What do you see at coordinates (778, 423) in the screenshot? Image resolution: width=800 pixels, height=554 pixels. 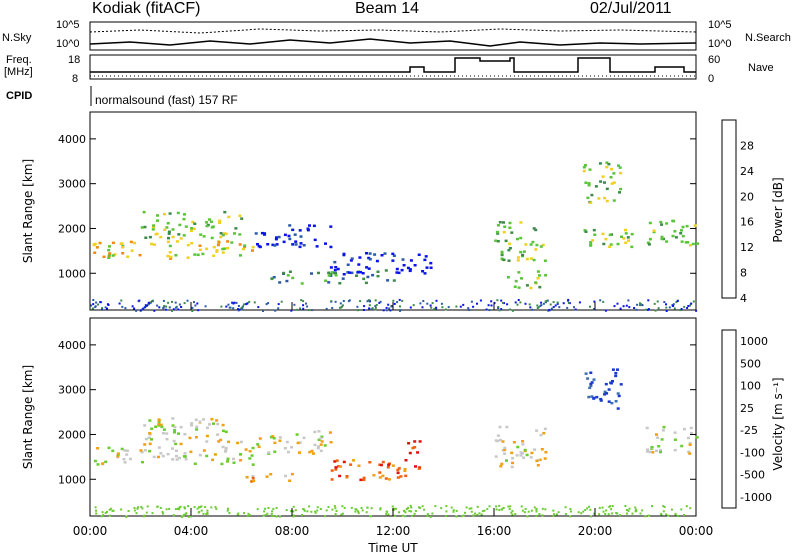 I see `velocity-cbar-label: Velocity [m s⁻¹]` at bounding box center [778, 423].